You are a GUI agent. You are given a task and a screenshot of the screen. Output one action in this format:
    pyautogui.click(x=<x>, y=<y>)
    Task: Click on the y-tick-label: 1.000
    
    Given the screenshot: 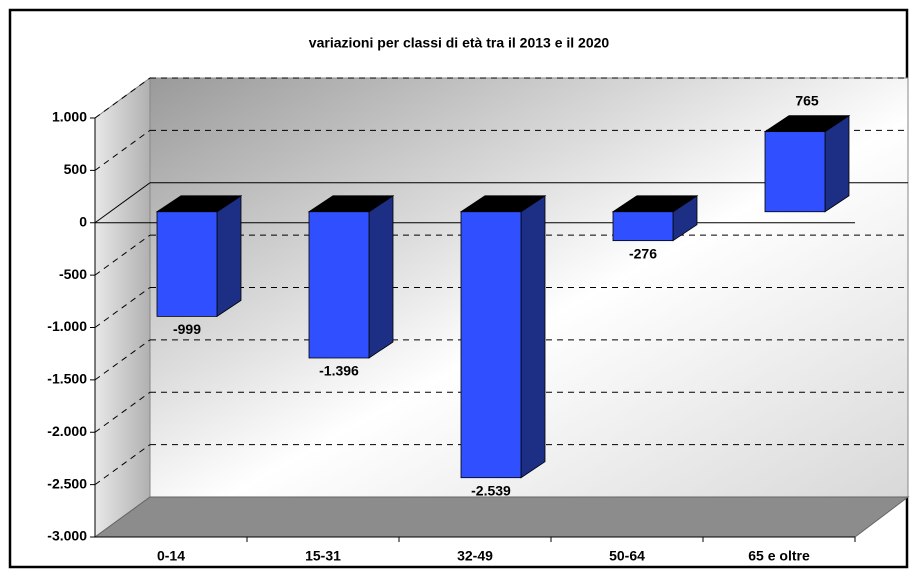 What is the action you would take?
    pyautogui.click(x=69, y=117)
    